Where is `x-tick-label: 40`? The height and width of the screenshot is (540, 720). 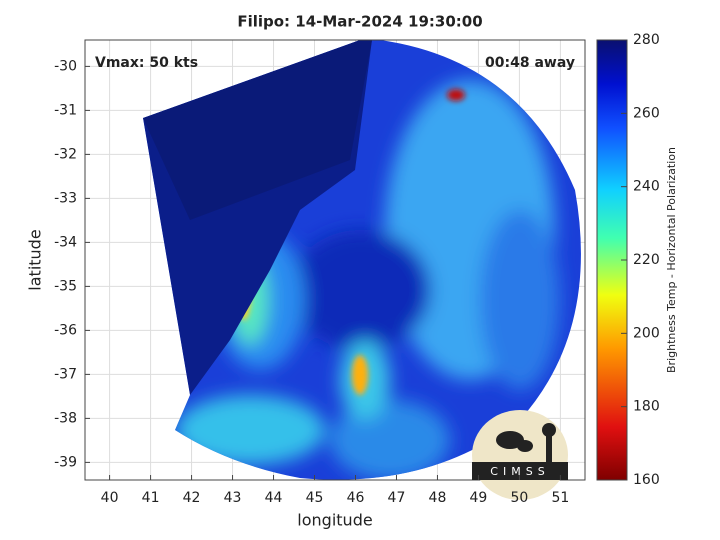 x-tick-label: 40 is located at coordinates (110, 498).